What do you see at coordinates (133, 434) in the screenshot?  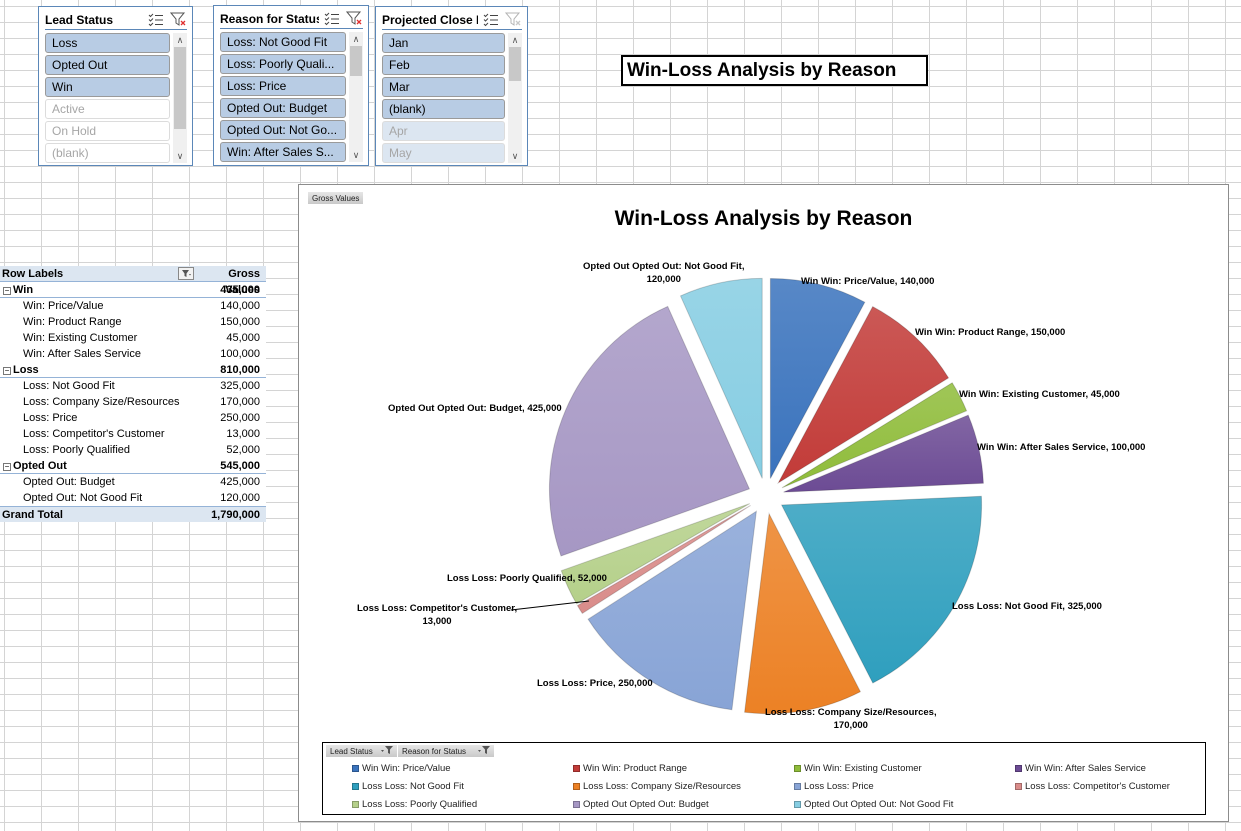 I see `pivot-row: Loss: Competitor's Customer 13,000` at bounding box center [133, 434].